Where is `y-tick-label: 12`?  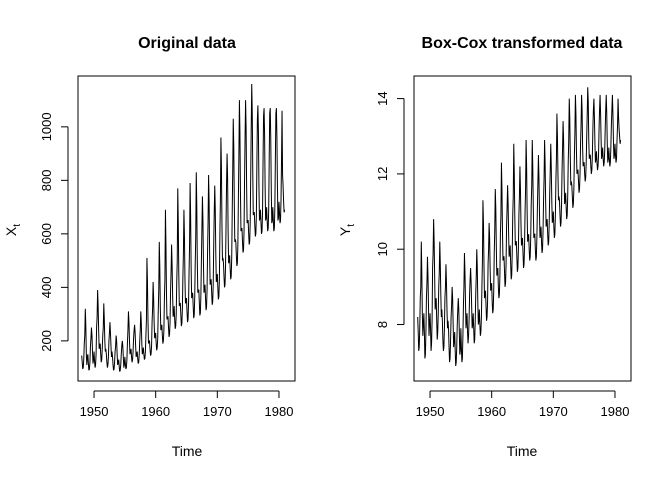
y-tick-label: 12 is located at coordinates (382, 174).